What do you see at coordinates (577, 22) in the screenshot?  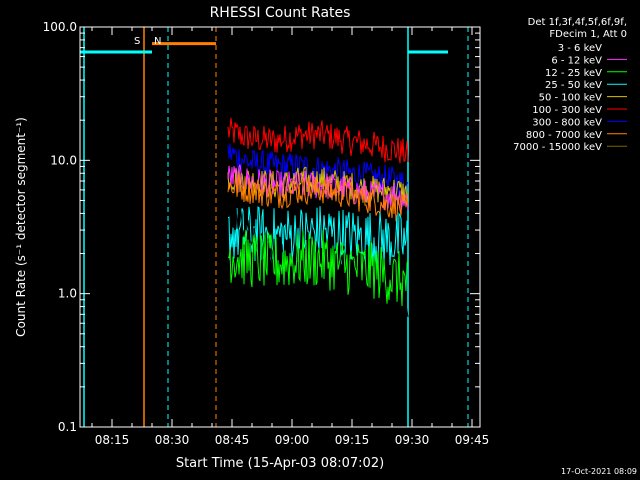 I see `legend-header-line-1: Det 1f,3f,4f,5f,6f,9f,` at bounding box center [577, 22].